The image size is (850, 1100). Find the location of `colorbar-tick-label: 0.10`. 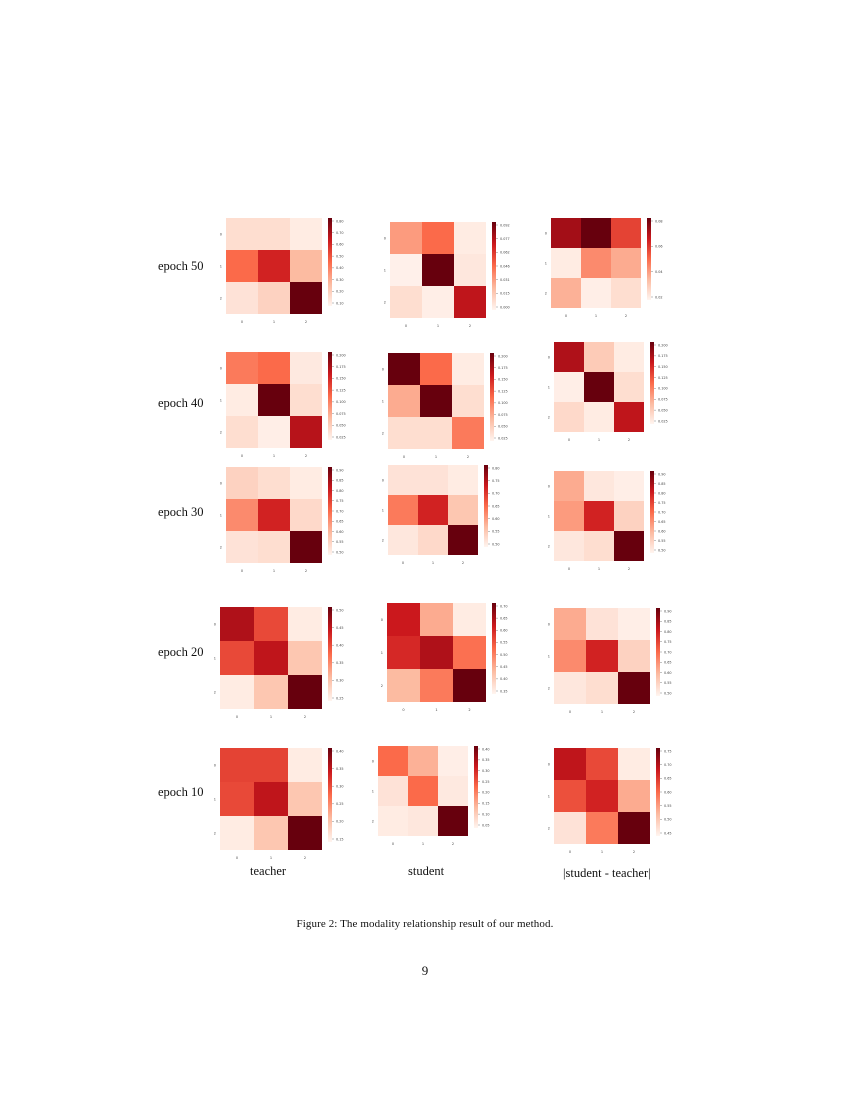

colorbar-tick-label: 0.10 is located at coordinates (486, 814).